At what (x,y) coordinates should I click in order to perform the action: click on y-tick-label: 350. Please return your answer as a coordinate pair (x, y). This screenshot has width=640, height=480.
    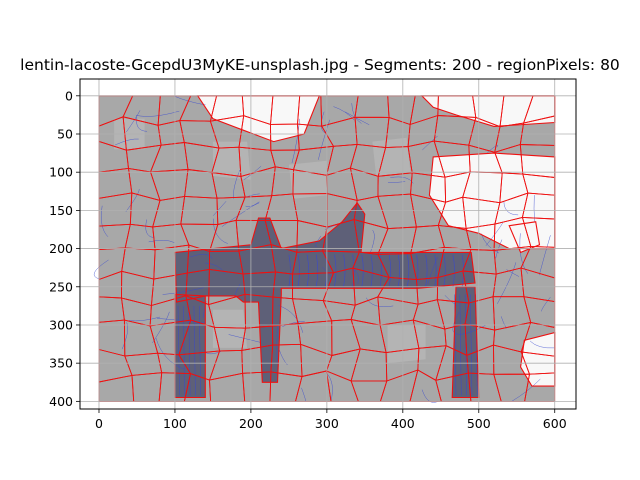
    Looking at the image, I should click on (61, 363).